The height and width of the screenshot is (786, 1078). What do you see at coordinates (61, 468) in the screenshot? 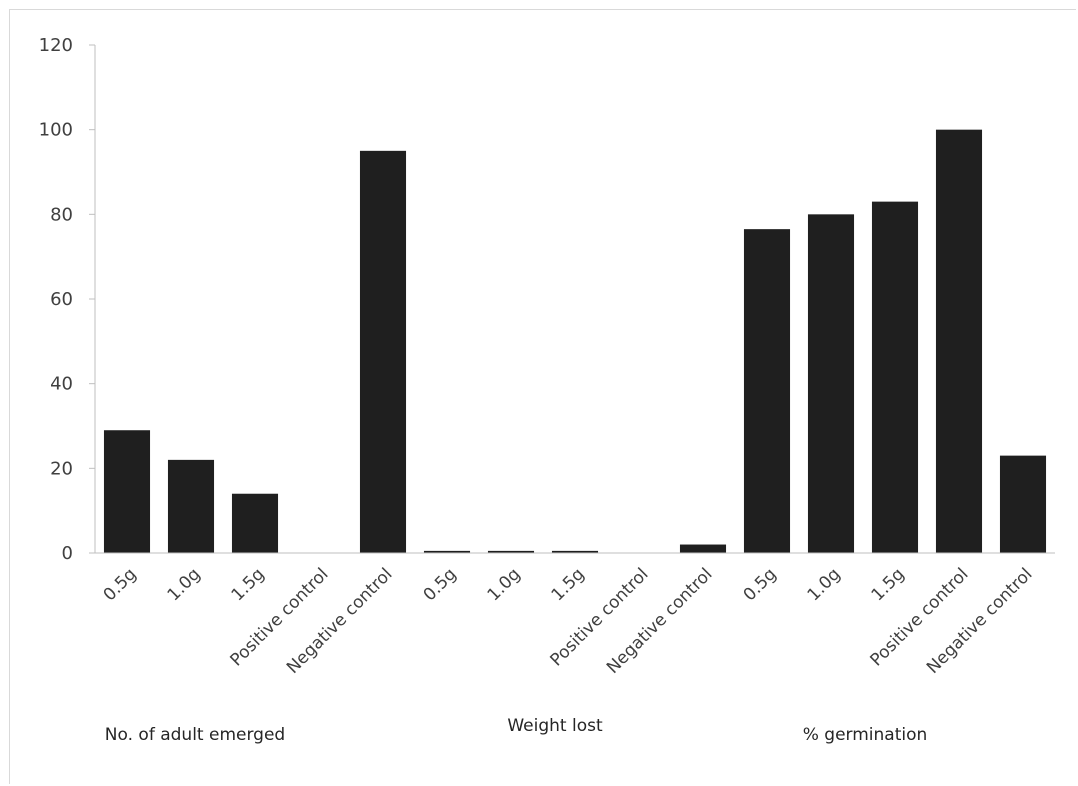
I see `y-tick-label: 20` at bounding box center [61, 468].